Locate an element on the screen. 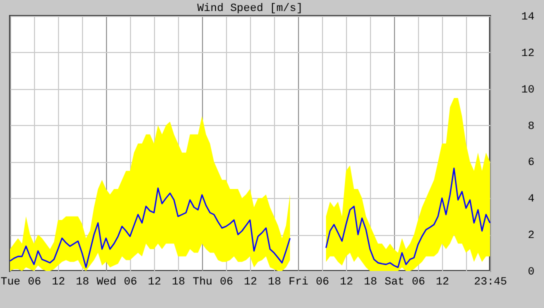  y-tick-label: 6 is located at coordinates (531, 163).